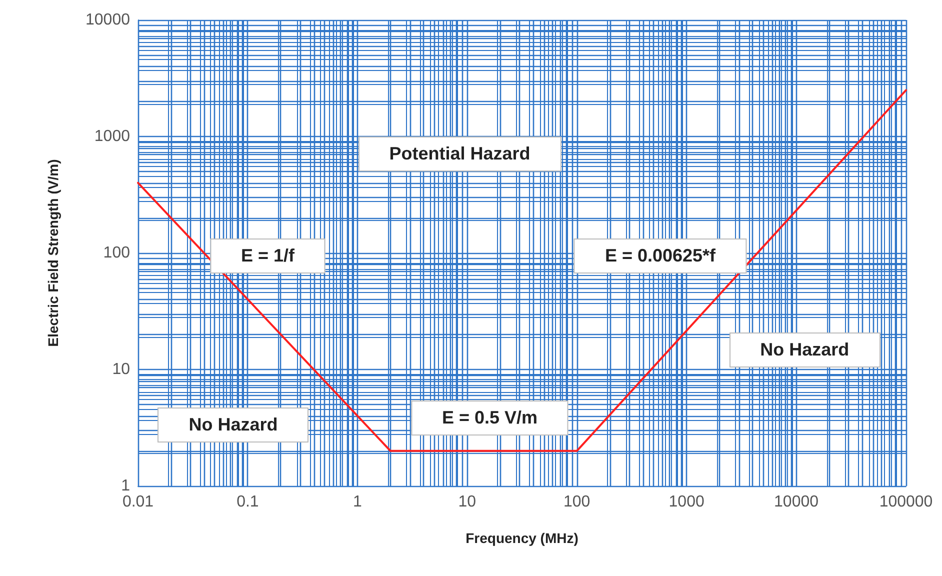 The height and width of the screenshot is (576, 942). What do you see at coordinates (906, 502) in the screenshot?
I see `x-tick-label: 100000` at bounding box center [906, 502].